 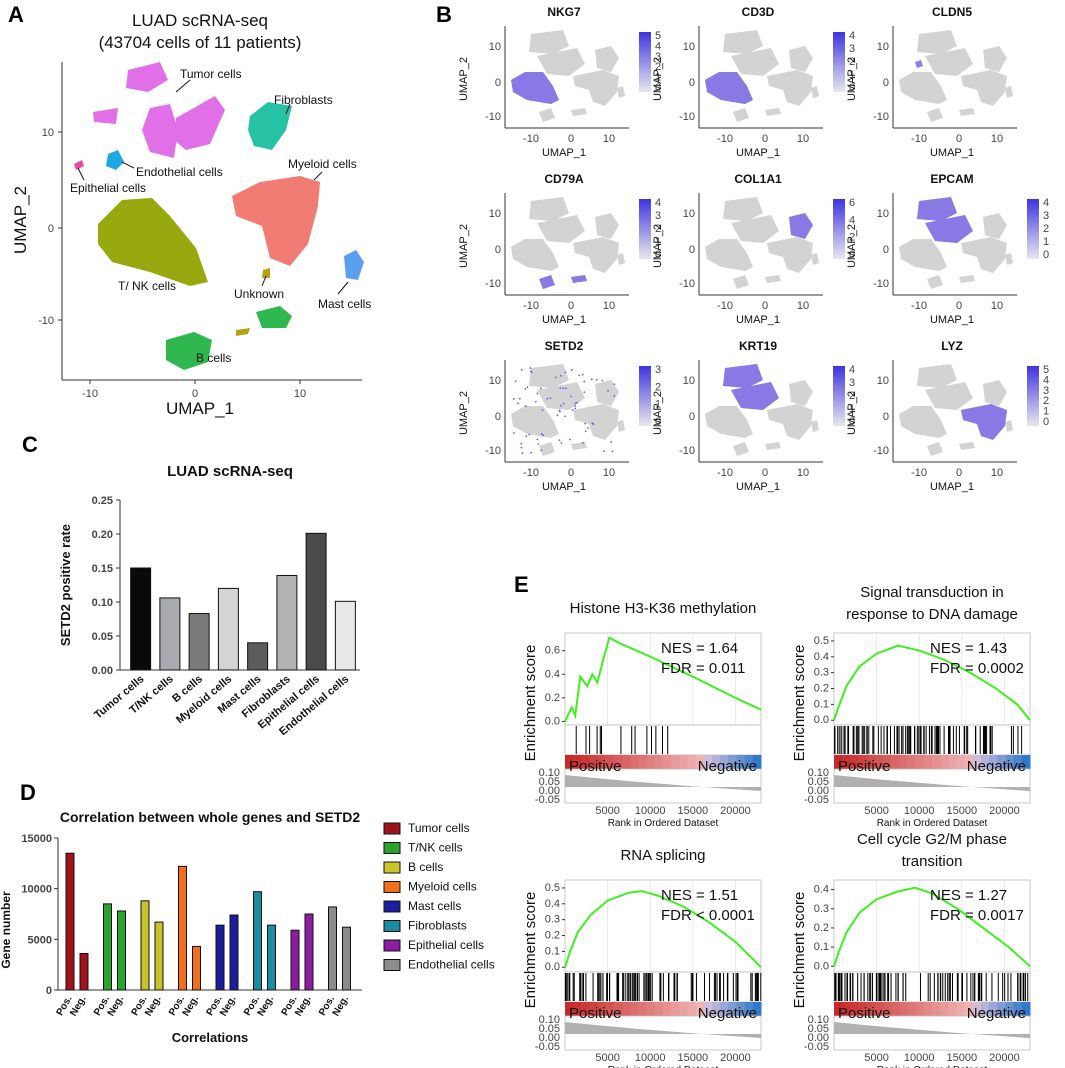 I want to click on feature-plot-colorbar-label: 6, so click(x=852, y=203).